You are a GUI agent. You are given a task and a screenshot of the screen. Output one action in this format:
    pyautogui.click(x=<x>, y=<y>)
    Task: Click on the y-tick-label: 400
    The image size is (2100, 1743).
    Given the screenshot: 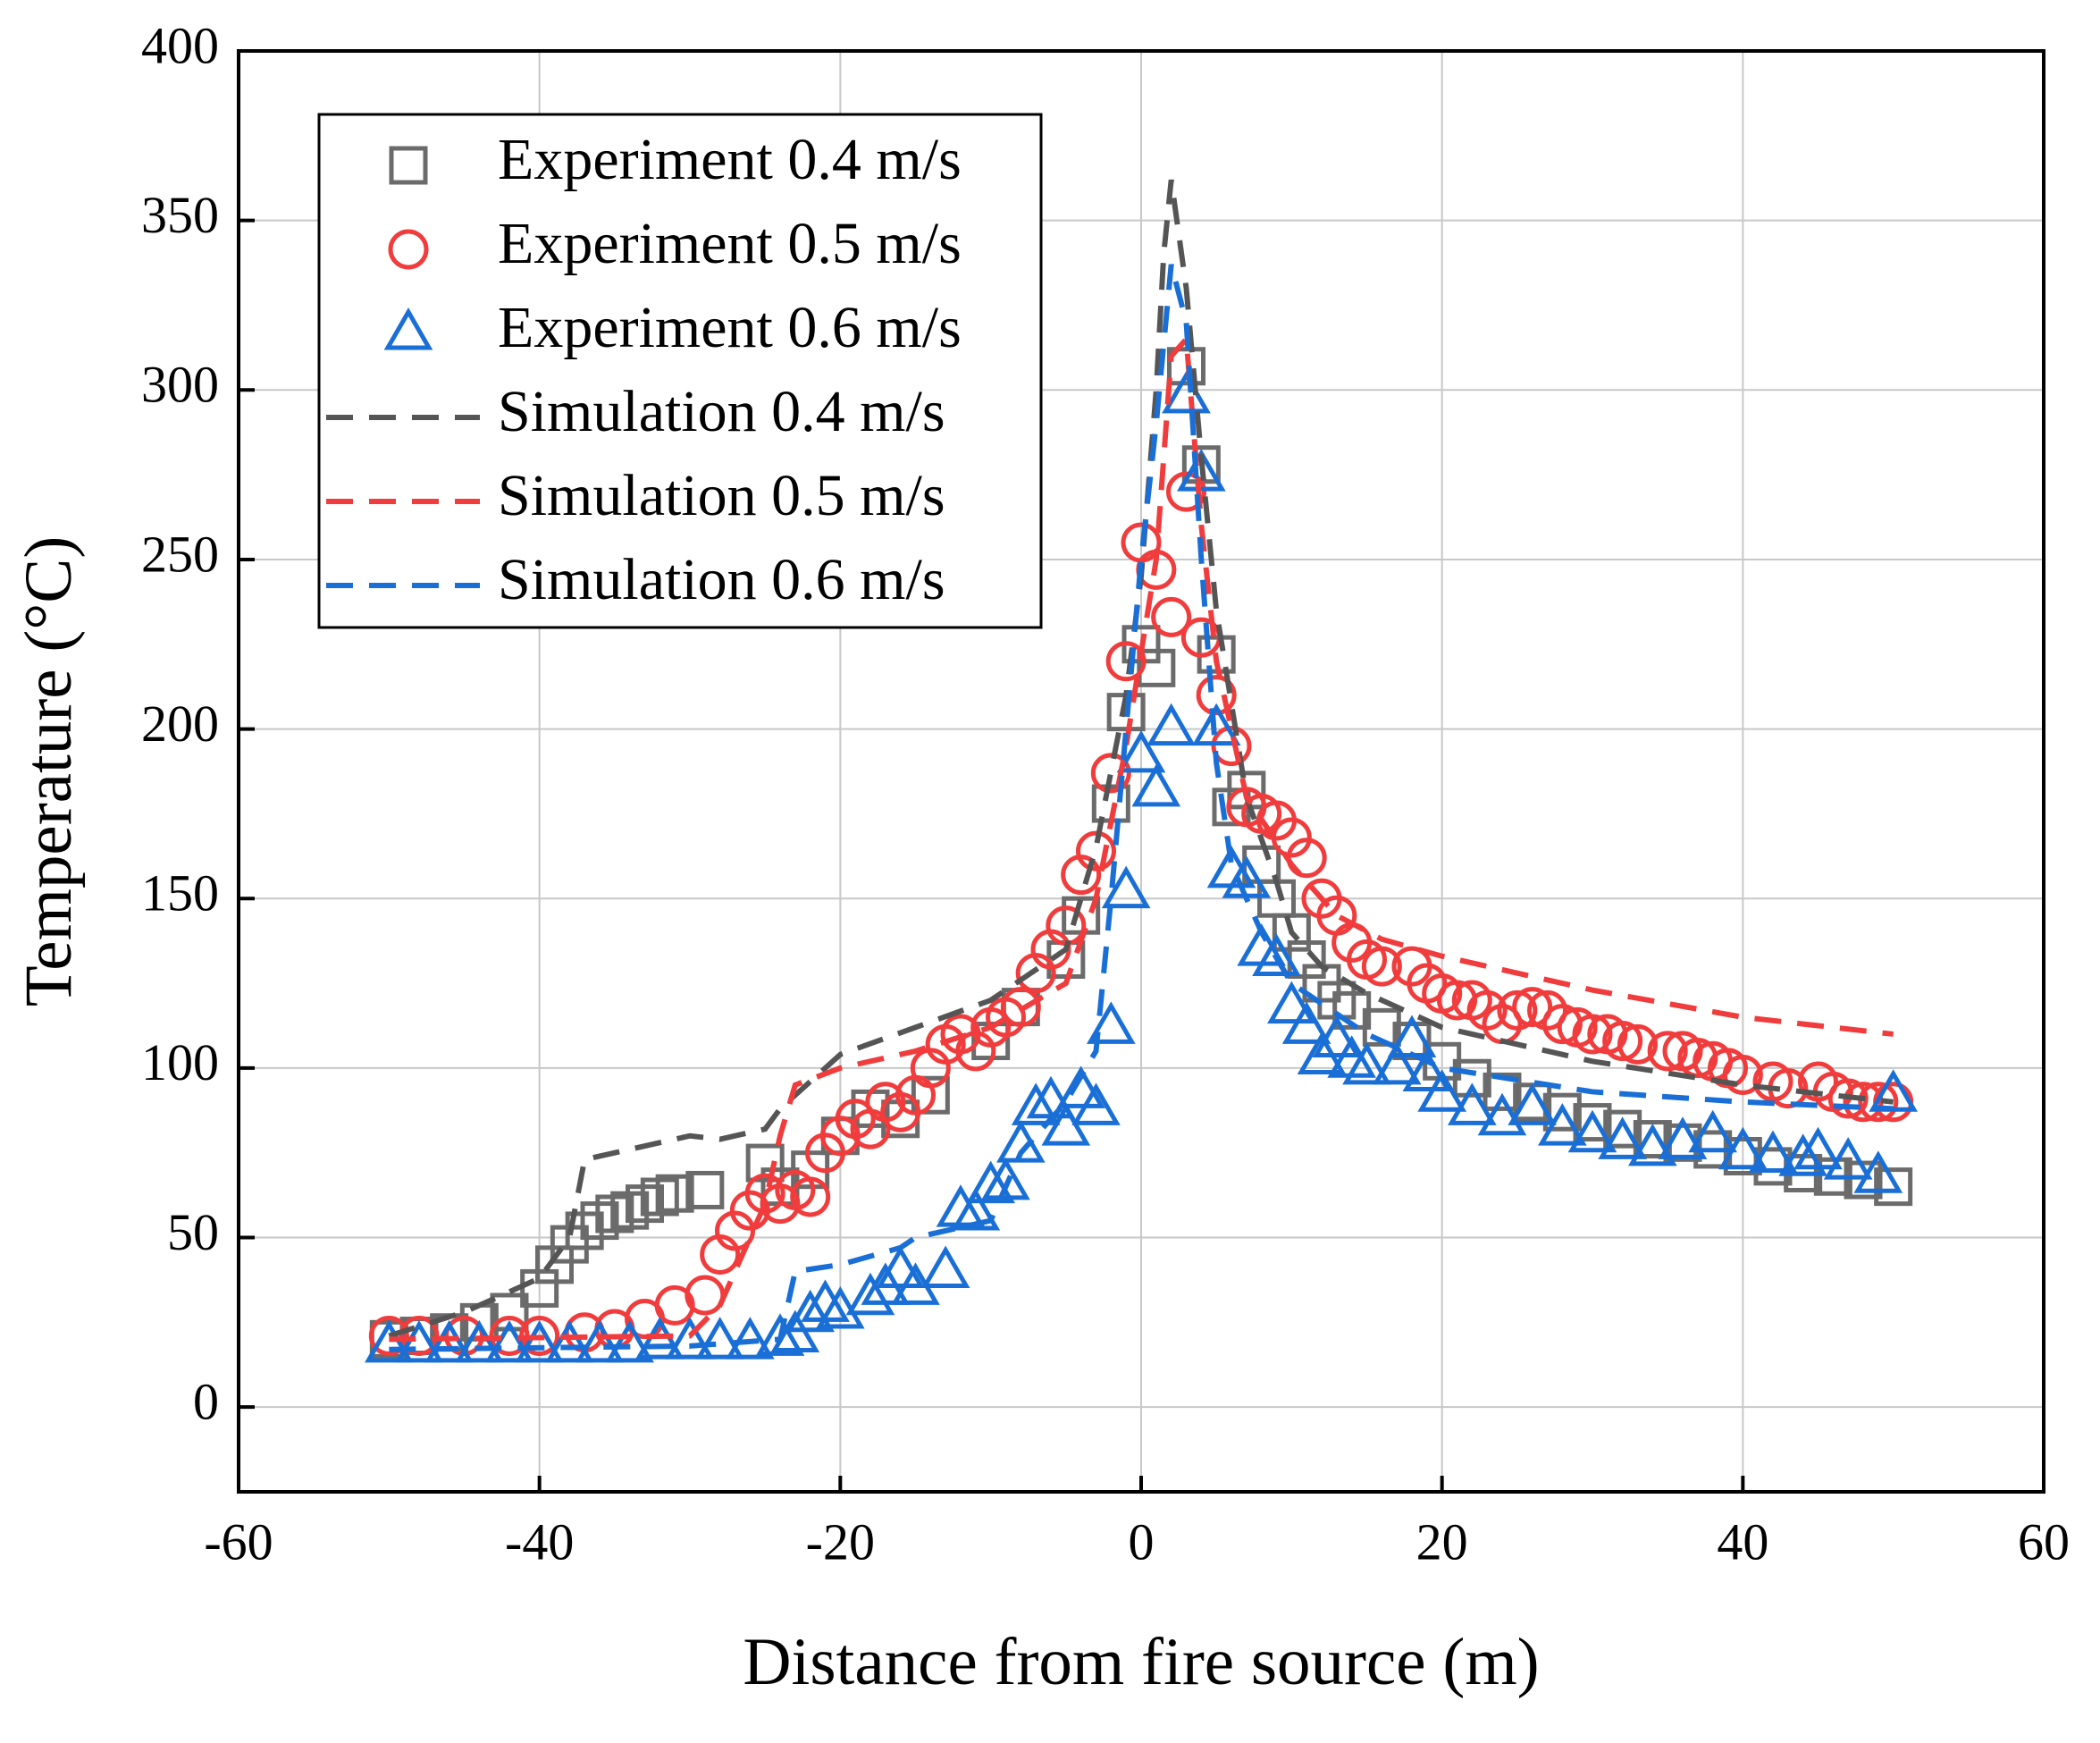 What is the action you would take?
    pyautogui.click(x=180, y=45)
    